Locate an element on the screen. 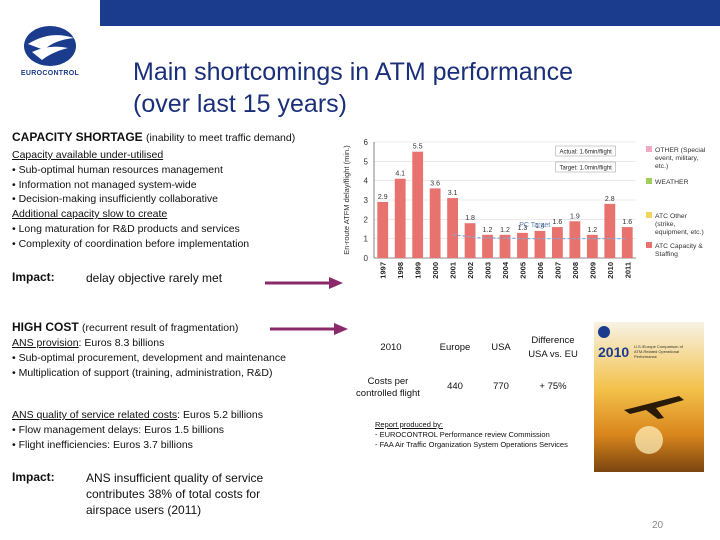 The height and width of the screenshot is (540, 720). legend-label: event, military, is located at coordinates (676, 158).